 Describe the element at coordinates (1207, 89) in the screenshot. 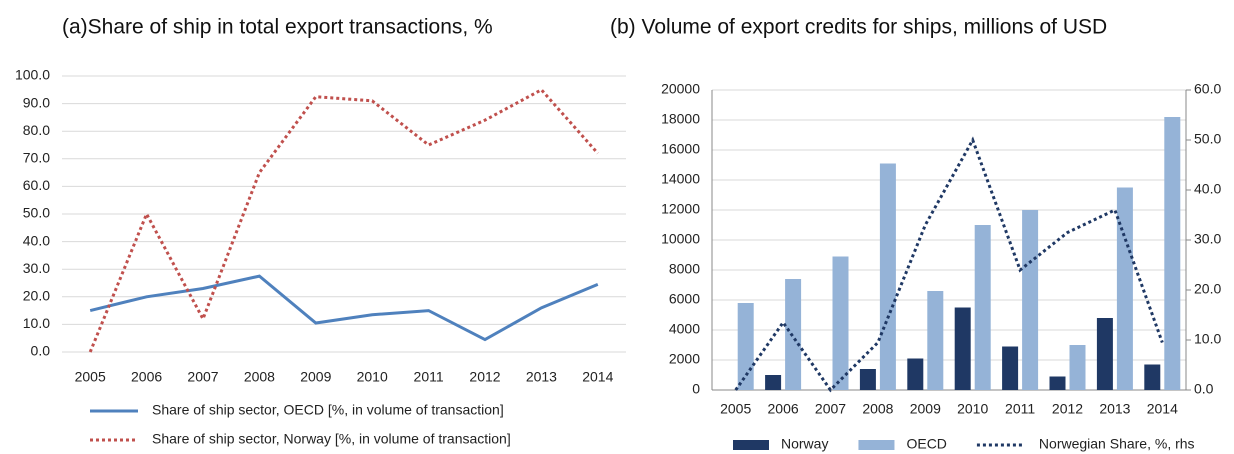

I see `y2-tick-label: 60.0` at that location.